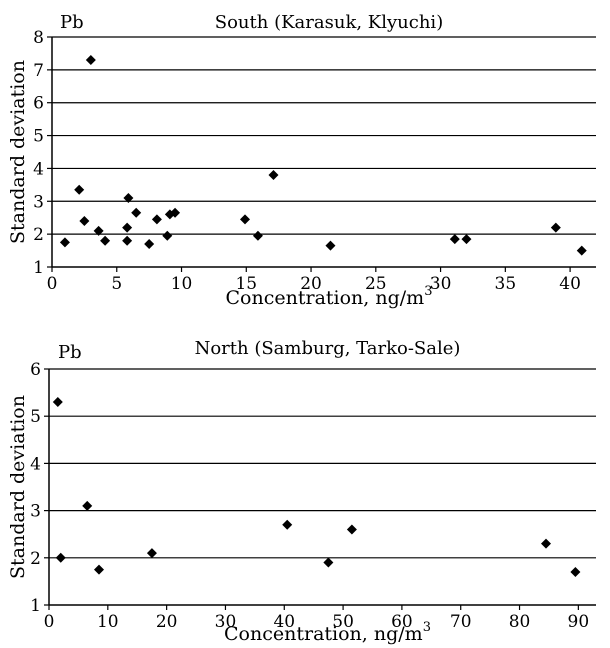 The image size is (610, 648). I want to click on y-tick-label: 8, so click(38, 38).